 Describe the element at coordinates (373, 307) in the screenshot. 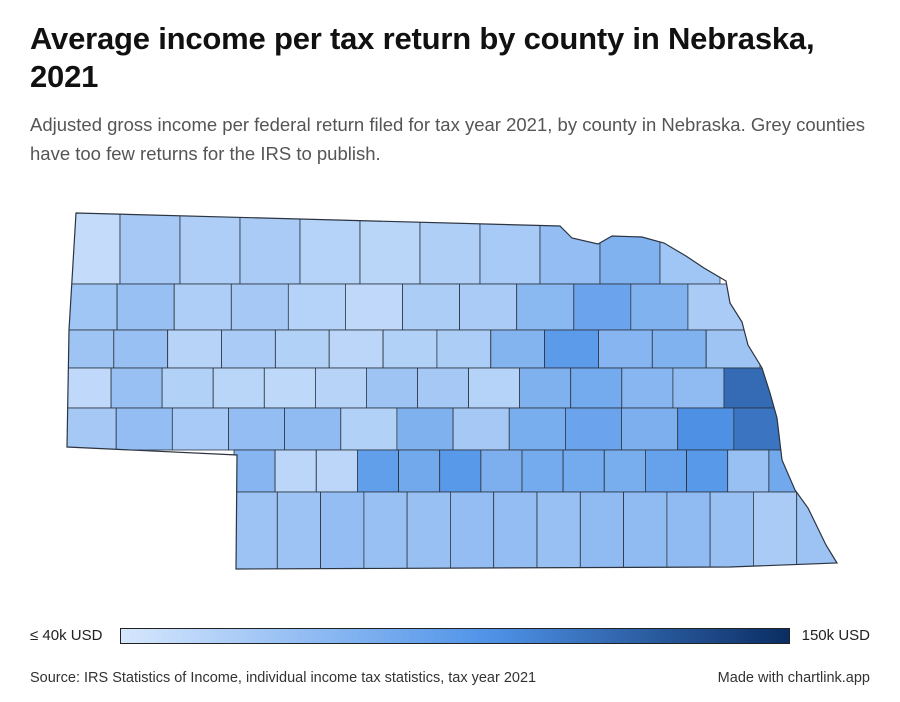

I see `county-r2-c6` at that location.